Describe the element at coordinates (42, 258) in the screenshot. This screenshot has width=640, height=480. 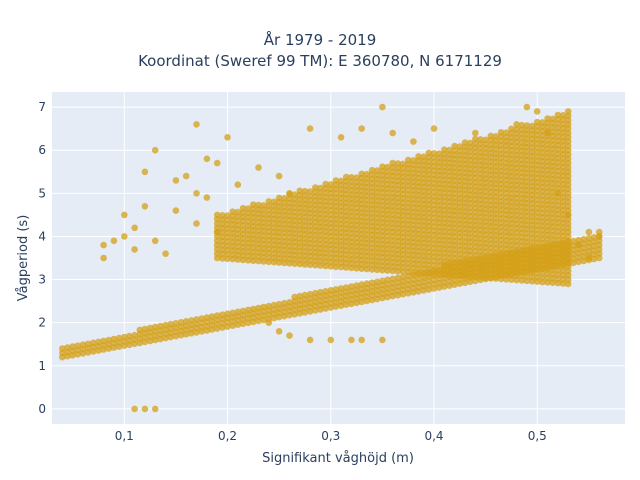
I see `y-tick-labels: 0 1 2 3 4 5 6 7` at that location.